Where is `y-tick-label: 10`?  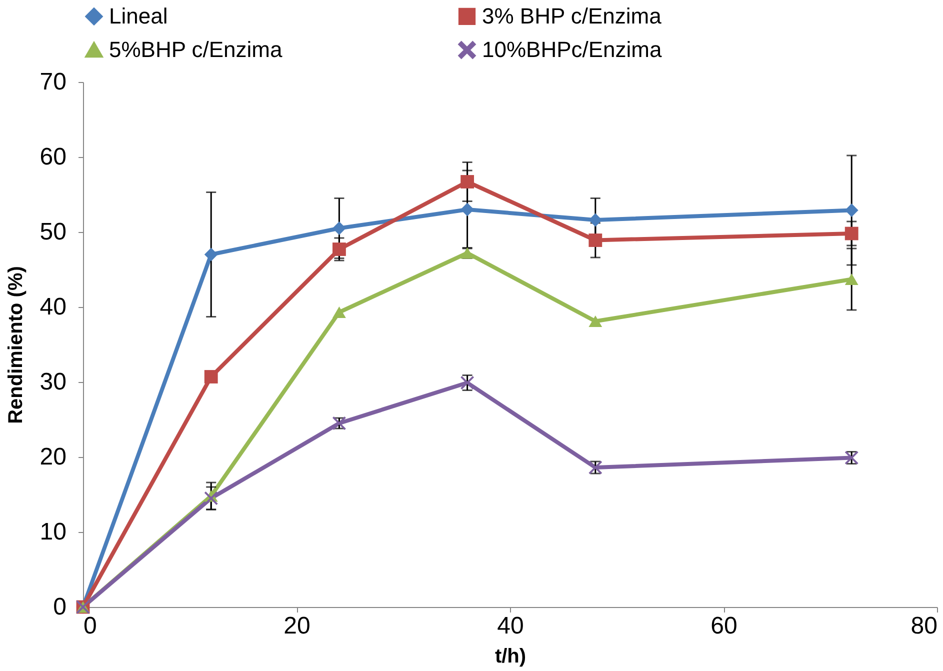
y-tick-label: 10 is located at coordinates (53, 532).